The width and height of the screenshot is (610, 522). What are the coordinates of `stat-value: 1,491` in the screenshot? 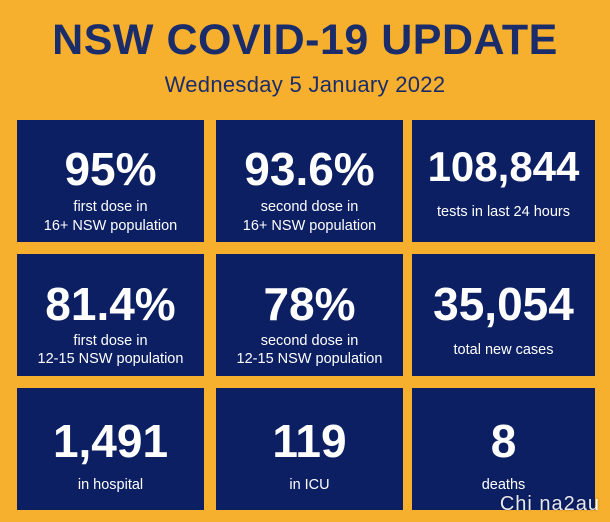 It's located at (110, 441).